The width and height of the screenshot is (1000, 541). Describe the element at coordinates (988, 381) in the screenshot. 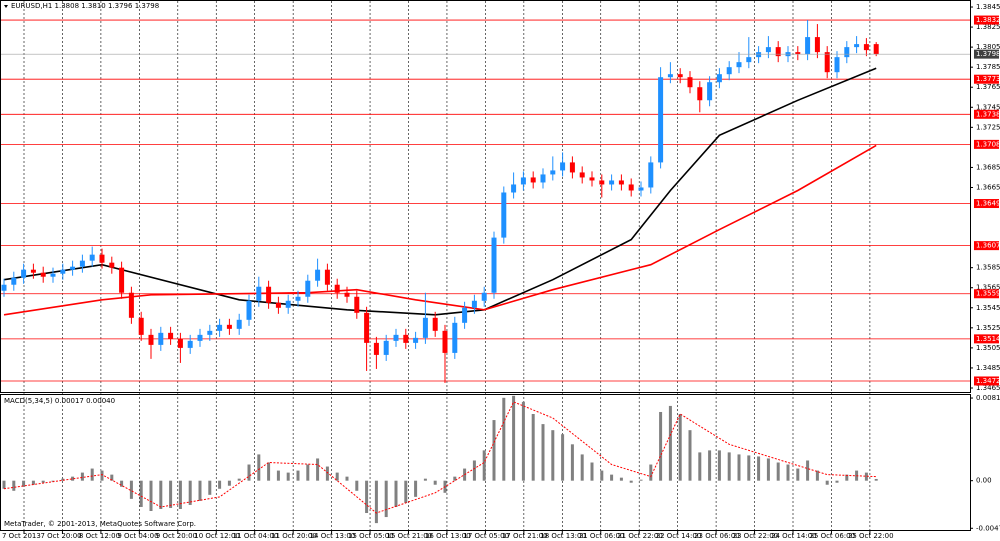

I see `level-label: 1.3472` at that location.